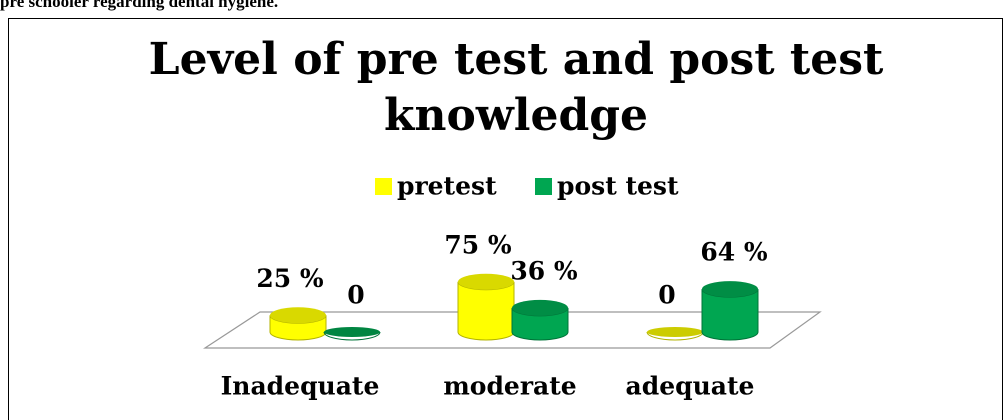 The height and width of the screenshot is (420, 1008). I want to click on caption: pre schooler regarding dental hygiene., so click(139, 5).